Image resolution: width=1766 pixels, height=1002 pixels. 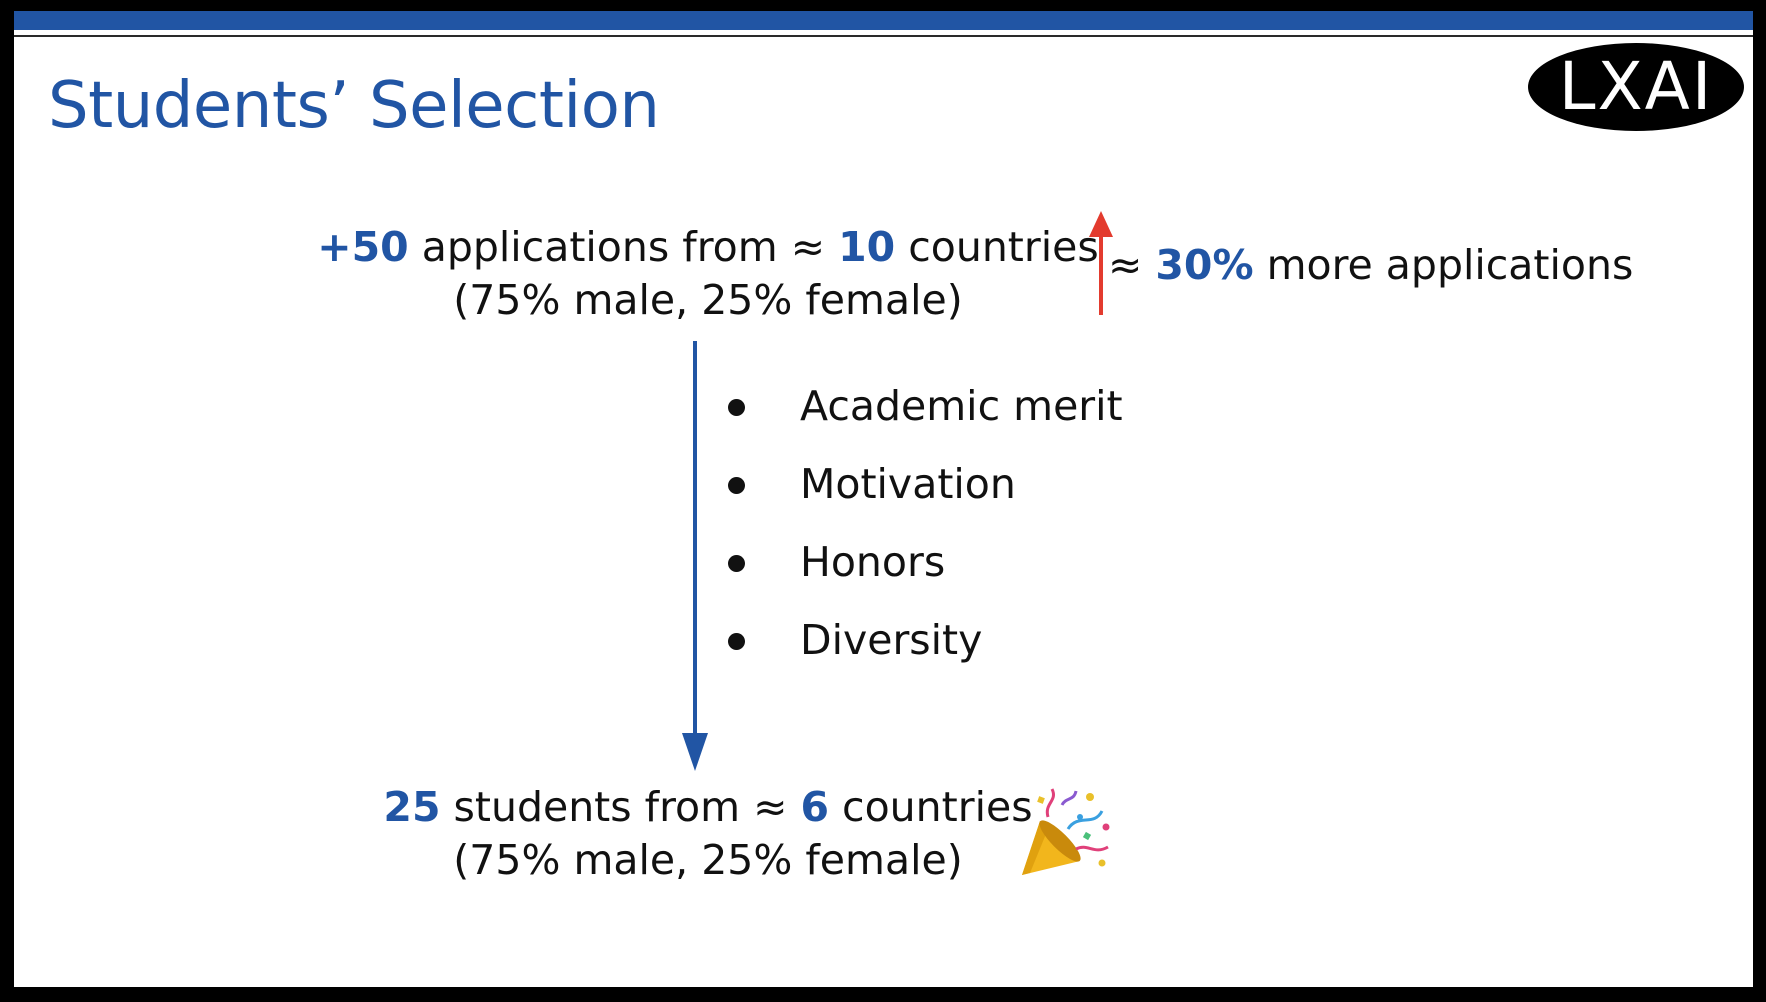 What do you see at coordinates (908, 484) in the screenshot?
I see `criterion-label: Motivation` at bounding box center [908, 484].